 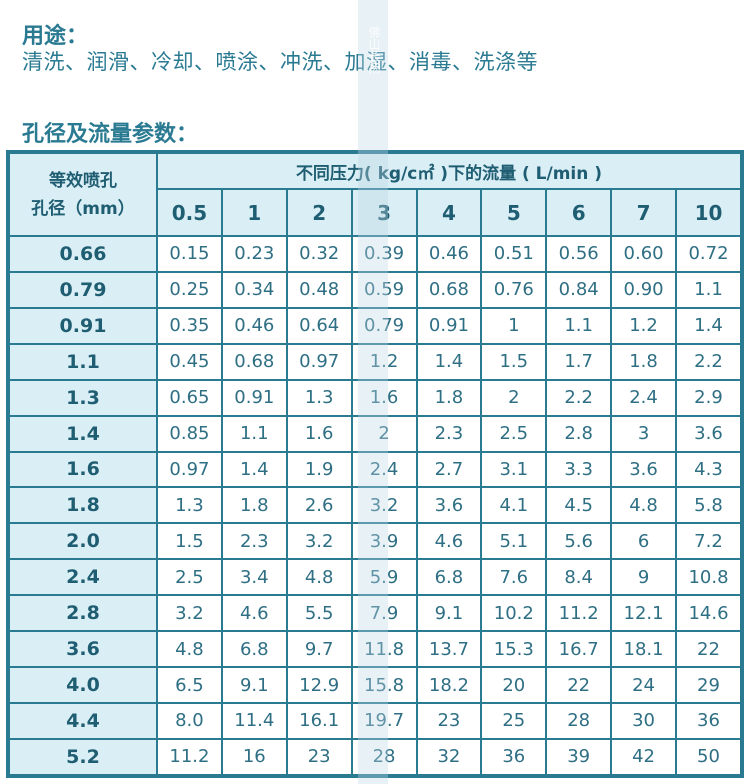 I want to click on flow-value-cell: 0.34, so click(x=254, y=289).